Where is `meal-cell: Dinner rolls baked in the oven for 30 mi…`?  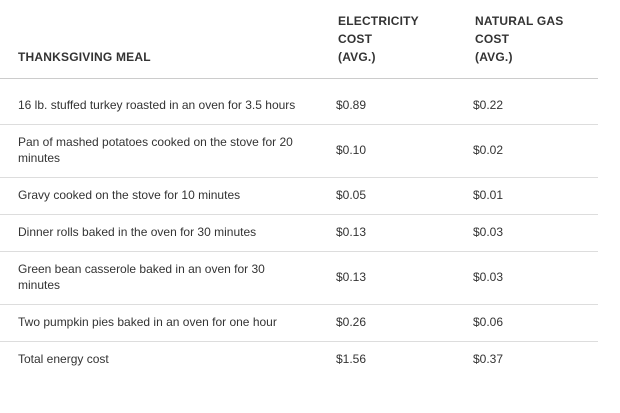
meal-cell: Dinner rolls baked in the oven for 30 mi… is located at coordinates (160, 233).